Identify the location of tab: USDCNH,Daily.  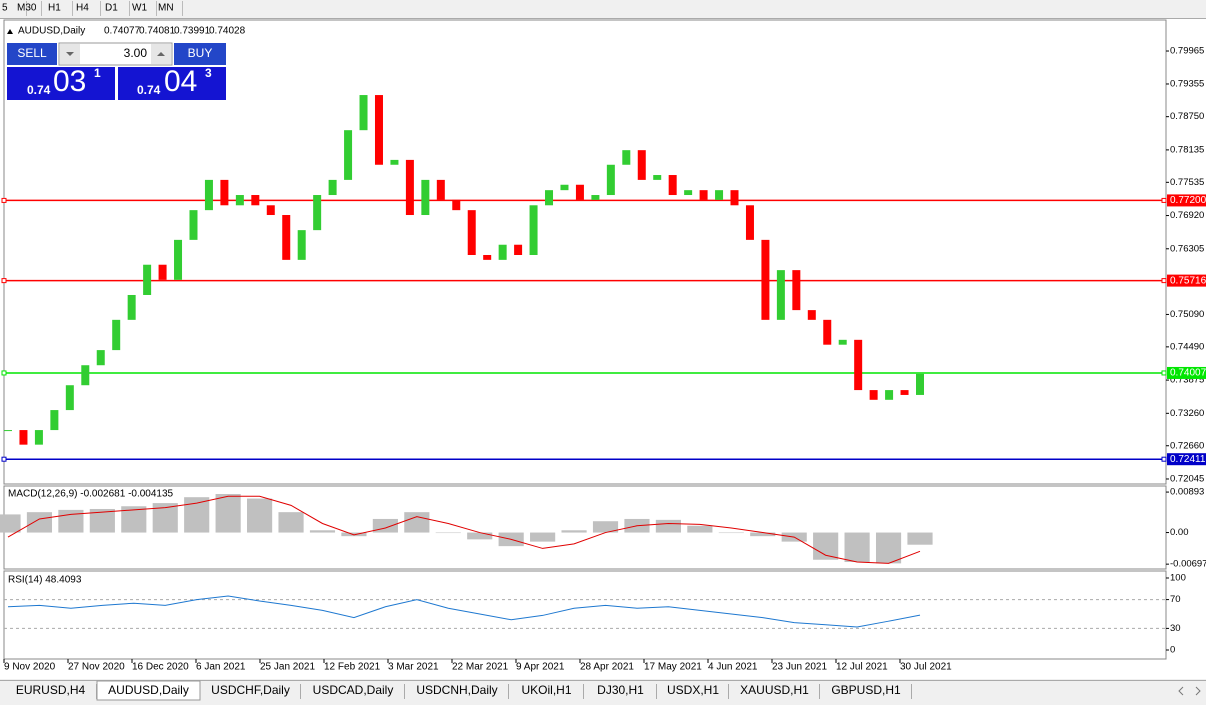
(456, 690).